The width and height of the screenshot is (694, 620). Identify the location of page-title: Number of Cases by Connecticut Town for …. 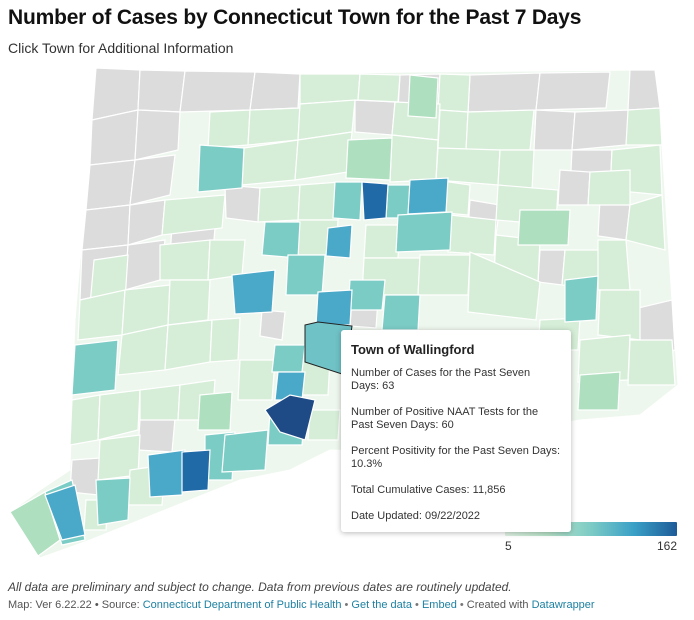
(295, 17).